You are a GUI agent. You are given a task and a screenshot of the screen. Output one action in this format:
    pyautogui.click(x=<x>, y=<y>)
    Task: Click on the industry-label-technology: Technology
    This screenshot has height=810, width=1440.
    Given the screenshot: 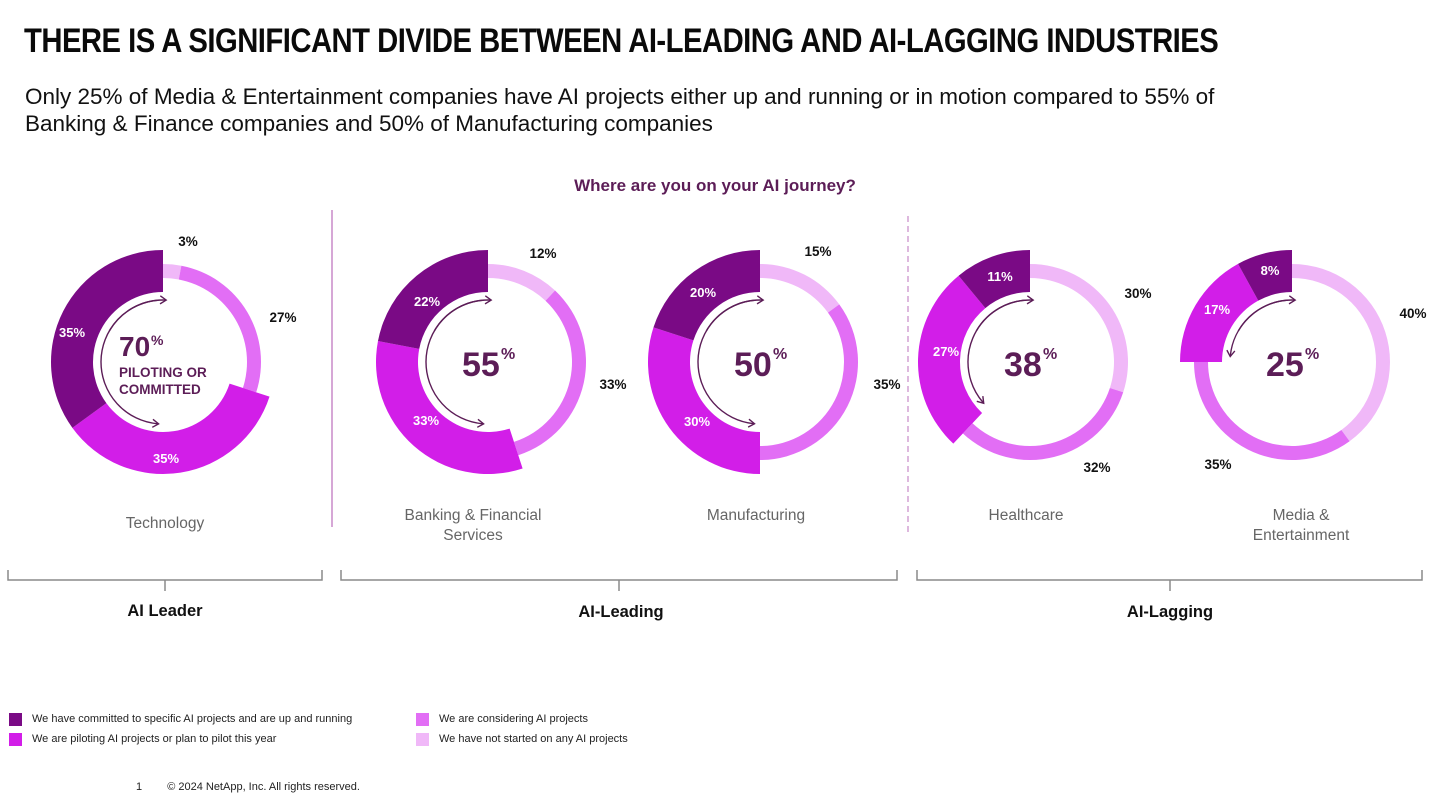 What is the action you would take?
    pyautogui.click(x=165, y=524)
    